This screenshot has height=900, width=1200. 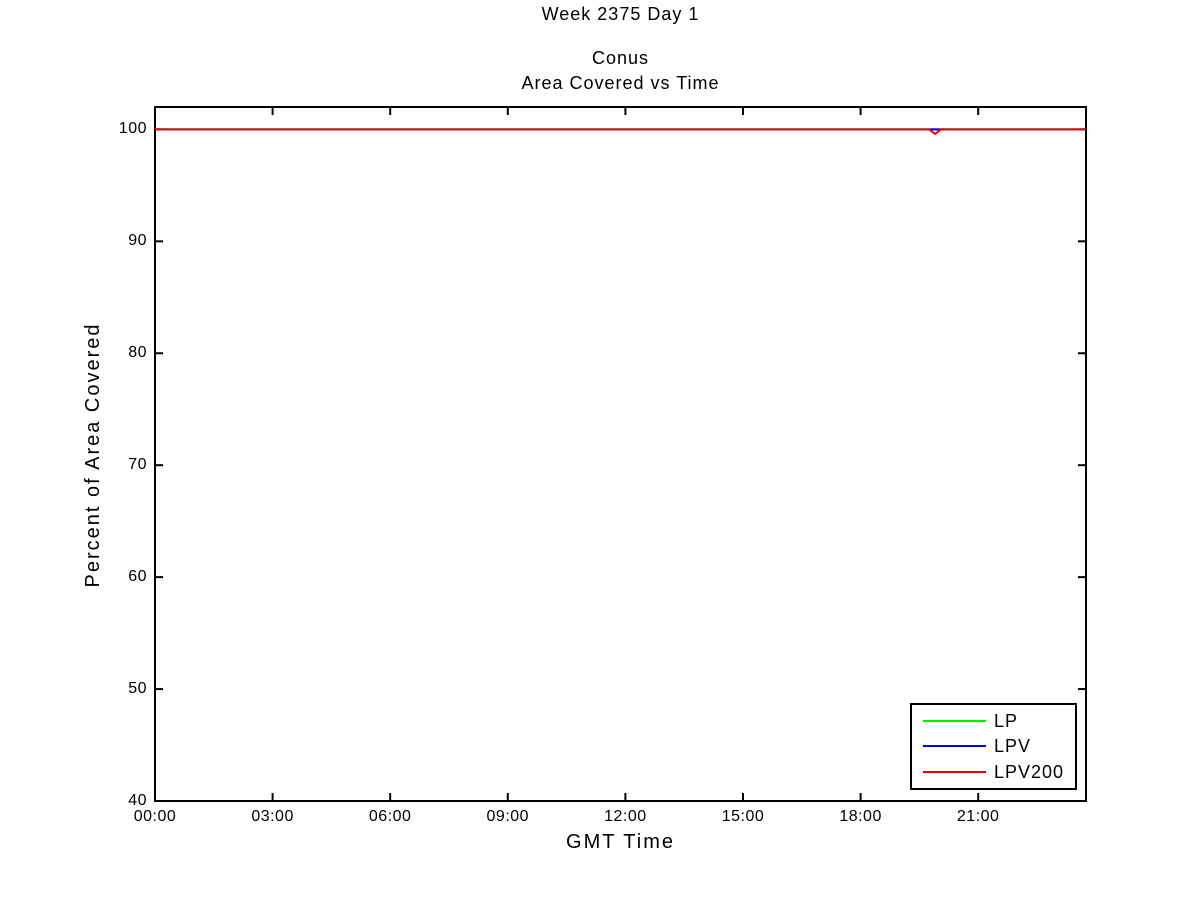 What do you see at coordinates (1029, 772) in the screenshot?
I see `legend-label-lpv200: LPV200` at bounding box center [1029, 772].